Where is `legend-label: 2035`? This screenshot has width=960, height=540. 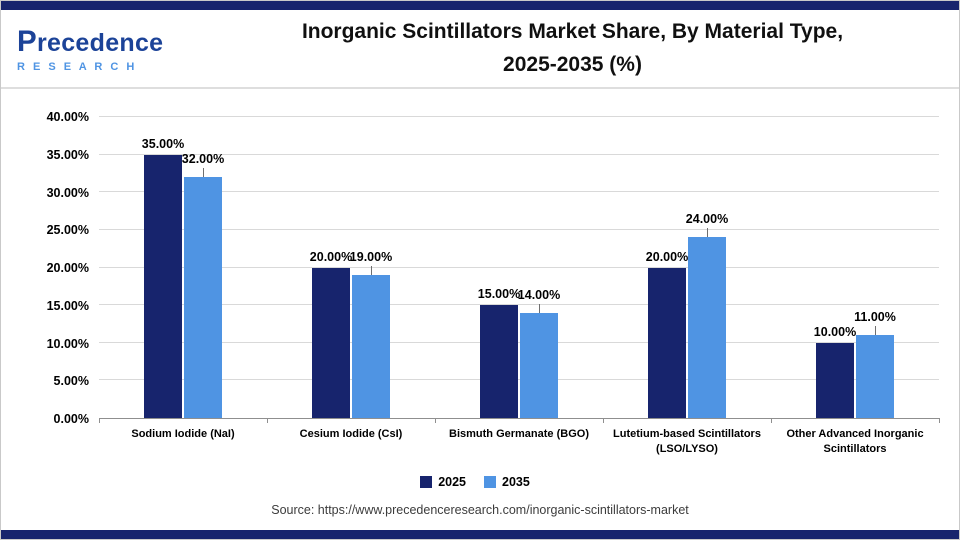 legend-label: 2035 is located at coordinates (516, 481).